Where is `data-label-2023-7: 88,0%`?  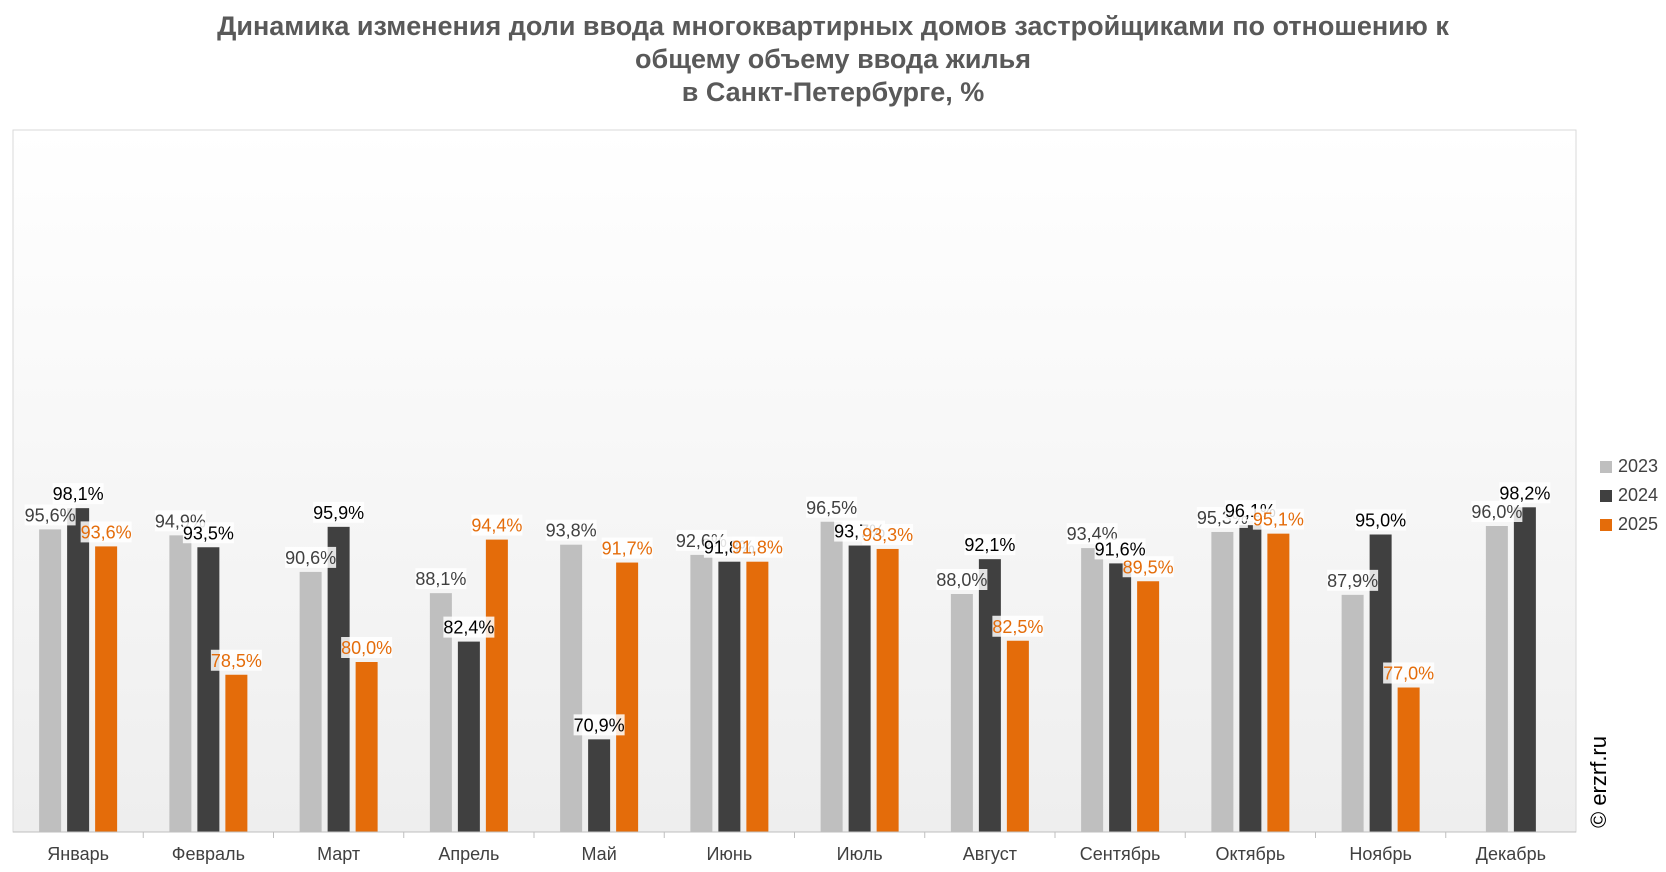 data-label-2023-7: 88,0% is located at coordinates (961, 580).